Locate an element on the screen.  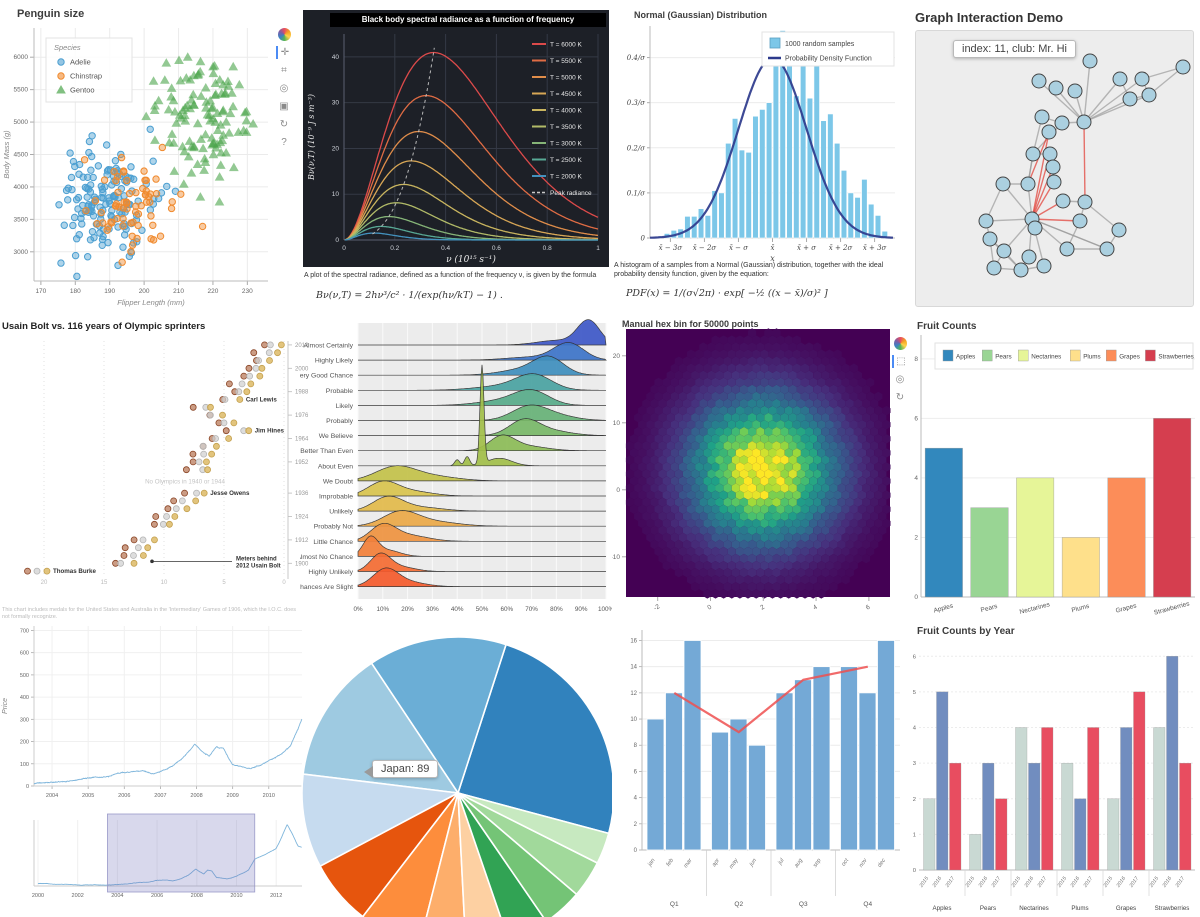
svg-text: 30% is located at coordinates (432, 609).